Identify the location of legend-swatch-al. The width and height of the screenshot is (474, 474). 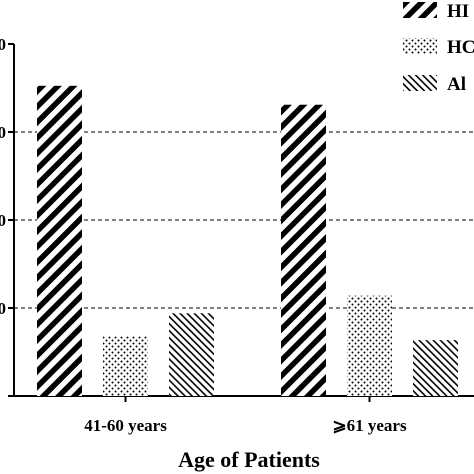
(420, 83).